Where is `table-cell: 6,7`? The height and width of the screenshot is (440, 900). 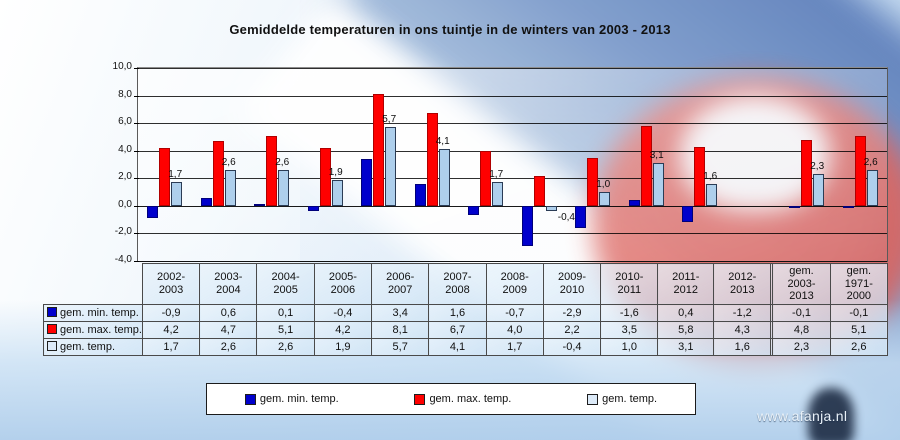
table-cell: 6,7 is located at coordinates (457, 330).